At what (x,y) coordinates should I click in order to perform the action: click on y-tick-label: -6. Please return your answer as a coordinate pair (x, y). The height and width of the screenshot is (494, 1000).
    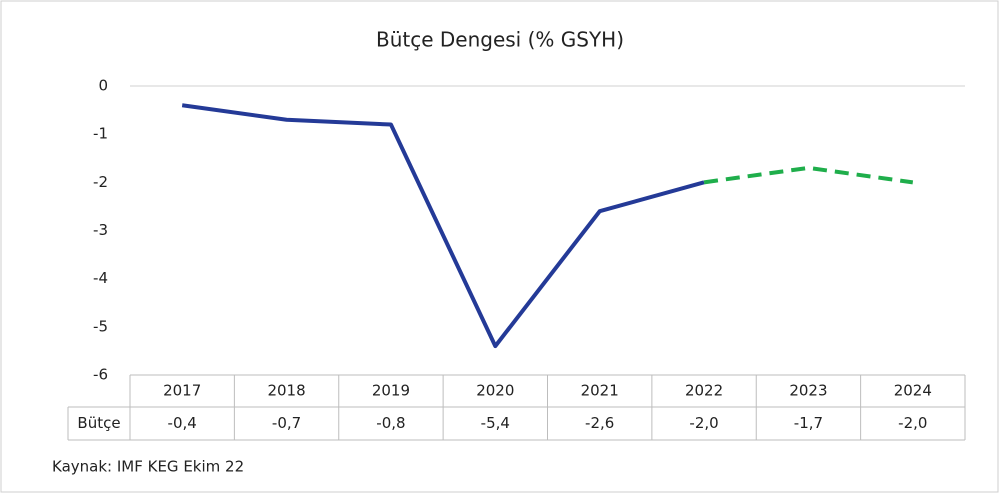
    Looking at the image, I should click on (100, 375).